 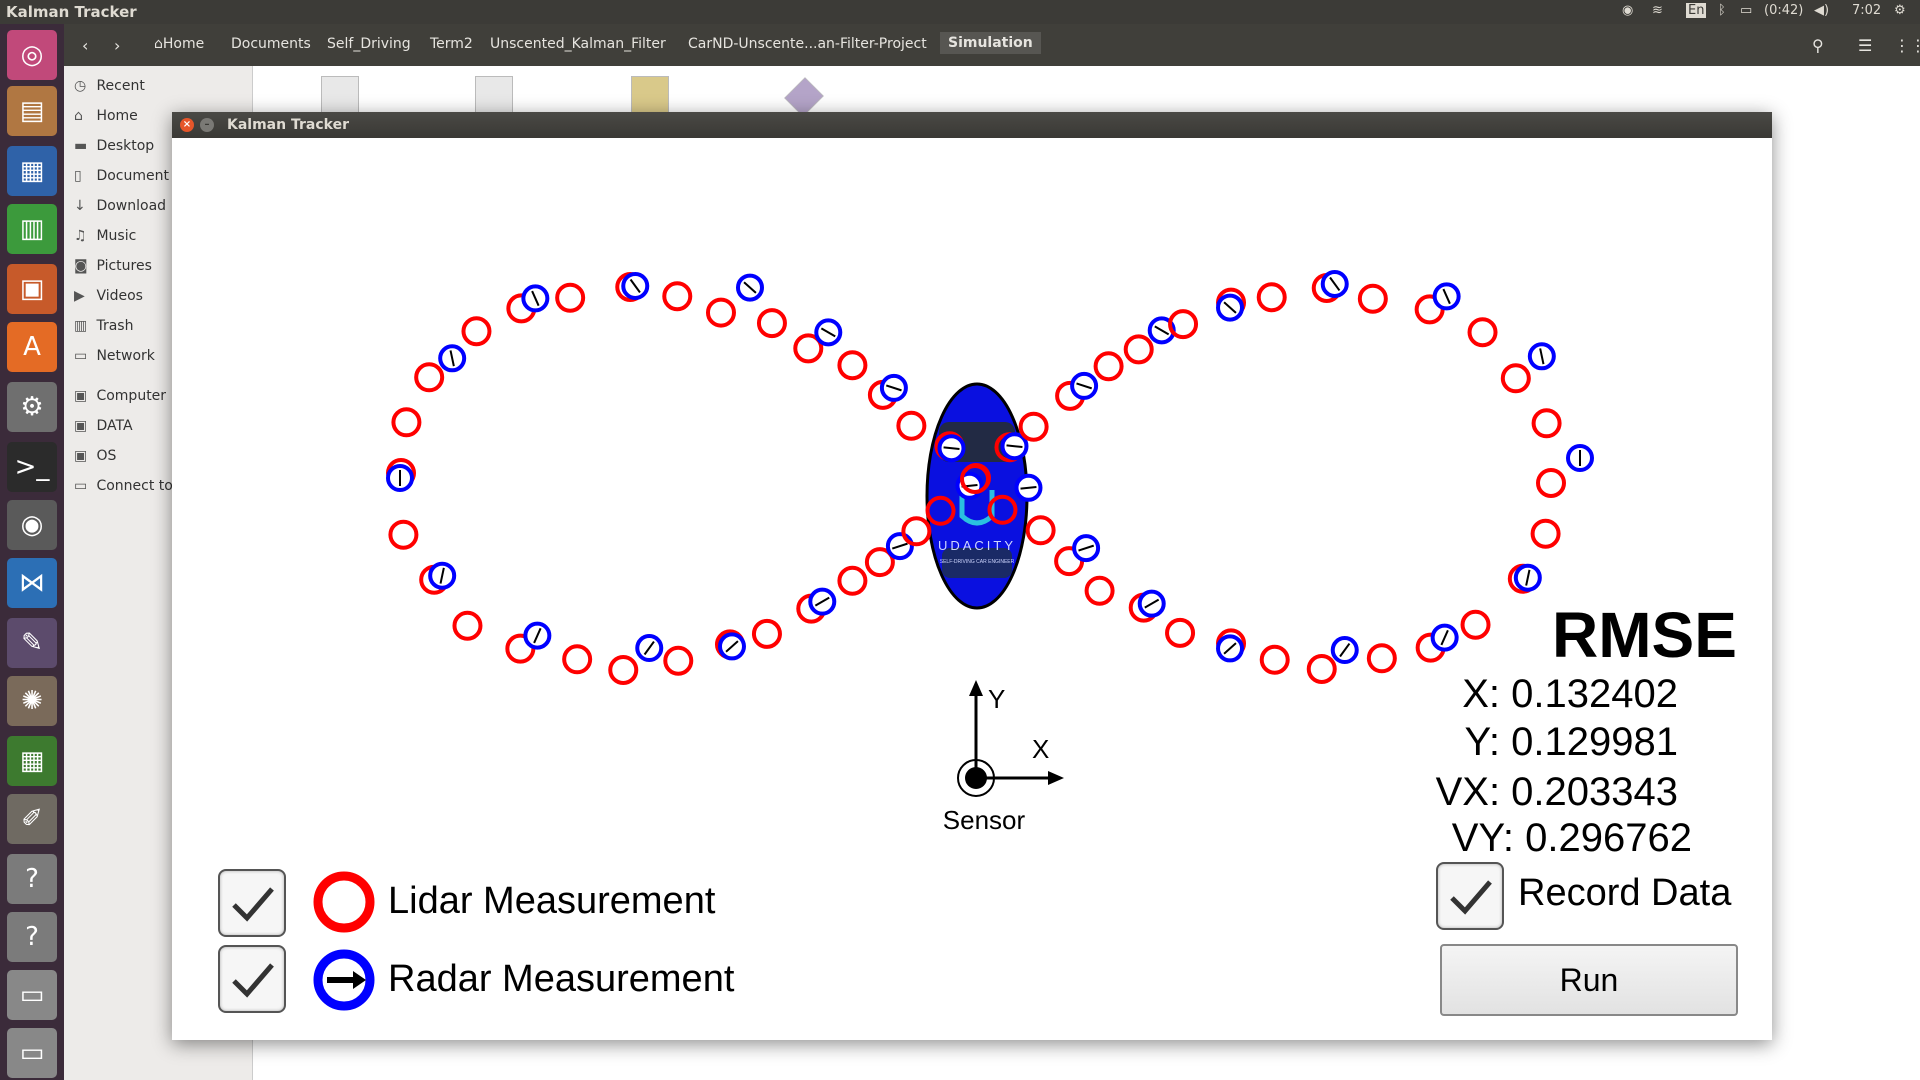 What do you see at coordinates (977, 545) in the screenshot?
I see `car-brand: UDACITY` at bounding box center [977, 545].